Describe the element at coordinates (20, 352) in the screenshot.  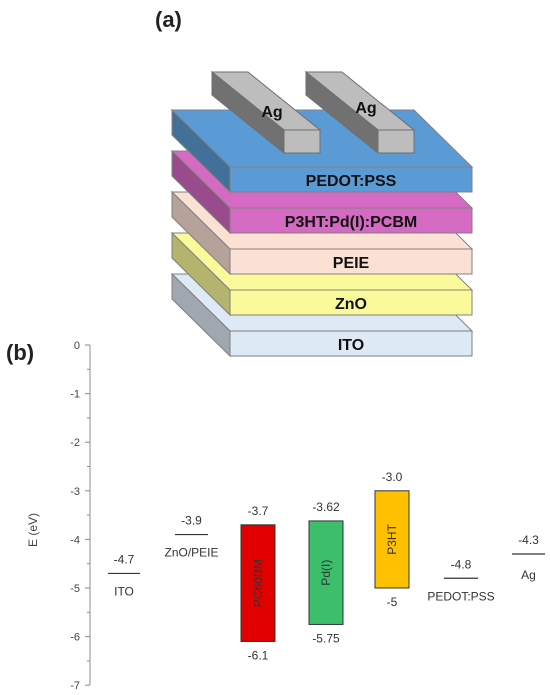
I see `panel-b-label: (b)` at that location.